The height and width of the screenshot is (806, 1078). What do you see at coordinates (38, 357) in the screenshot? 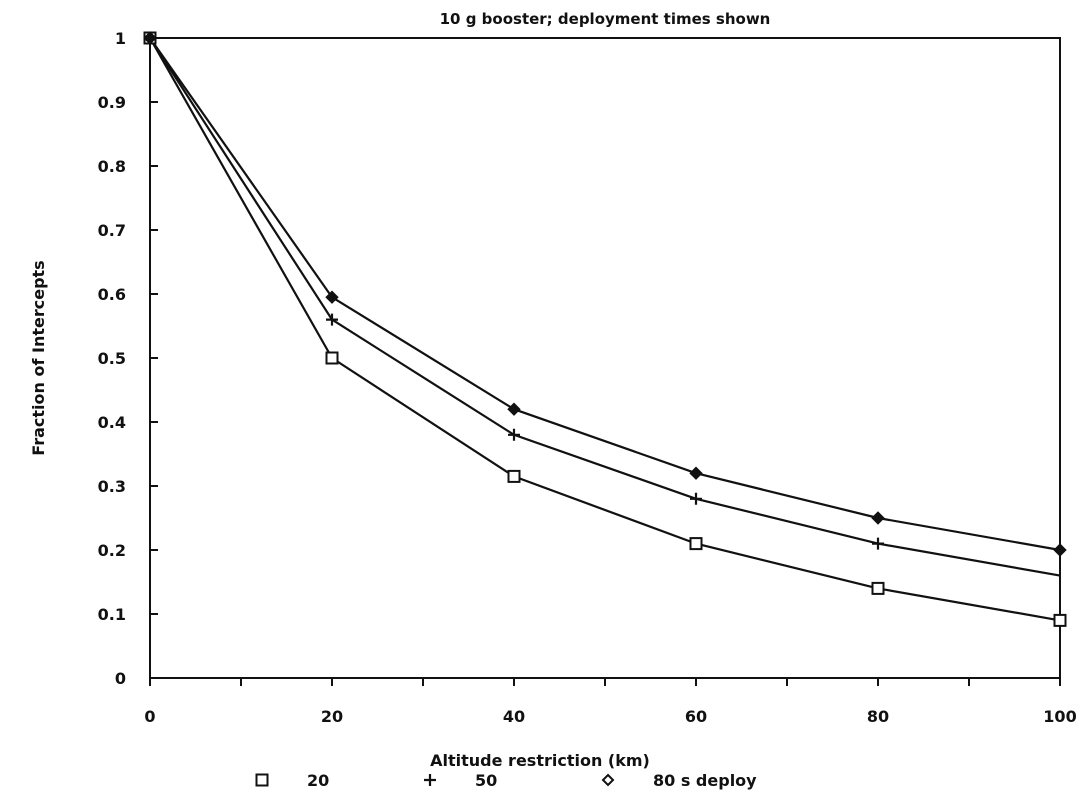
I see `y-axis-label: Fraction of Intercepts` at bounding box center [38, 357].